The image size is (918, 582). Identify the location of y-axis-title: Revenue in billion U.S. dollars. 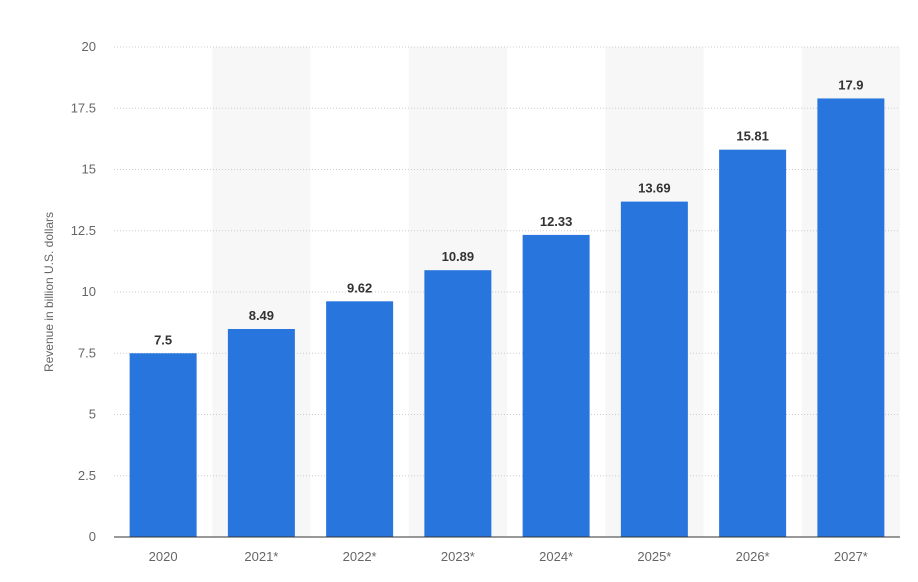
(49, 292).